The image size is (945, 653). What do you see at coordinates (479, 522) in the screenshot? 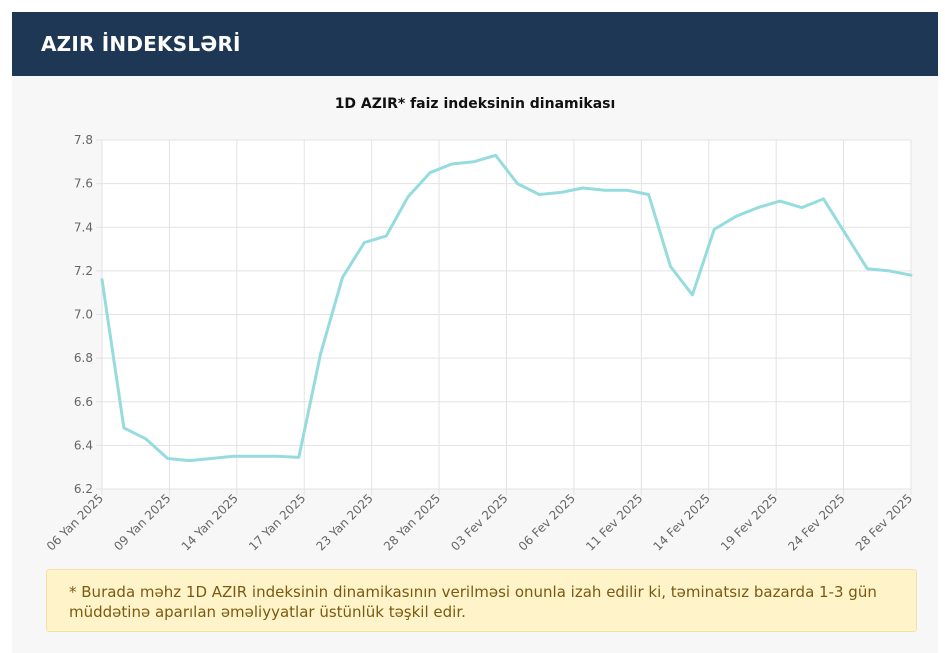
I see `x-tick-label: 03 Fev 2025` at bounding box center [479, 522].